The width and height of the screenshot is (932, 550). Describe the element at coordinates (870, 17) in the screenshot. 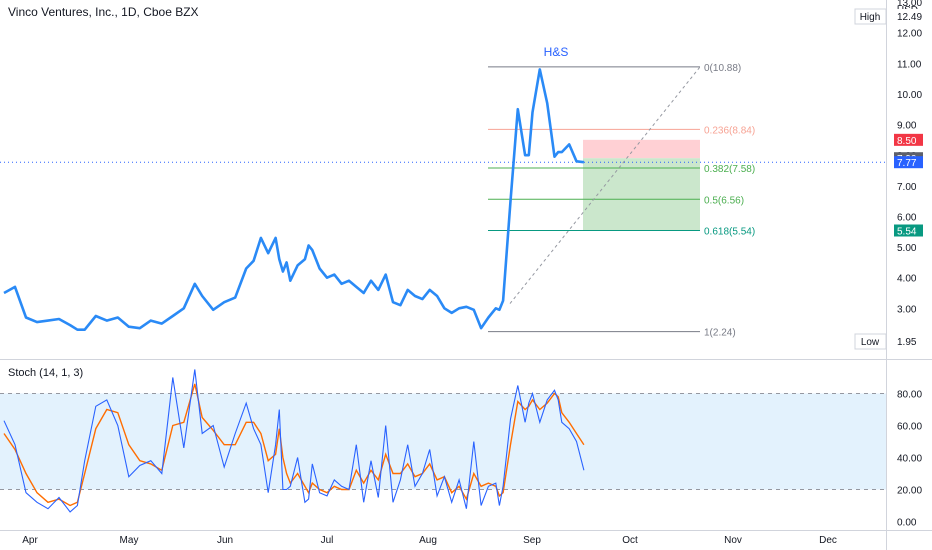

I see `high-label: High` at that location.